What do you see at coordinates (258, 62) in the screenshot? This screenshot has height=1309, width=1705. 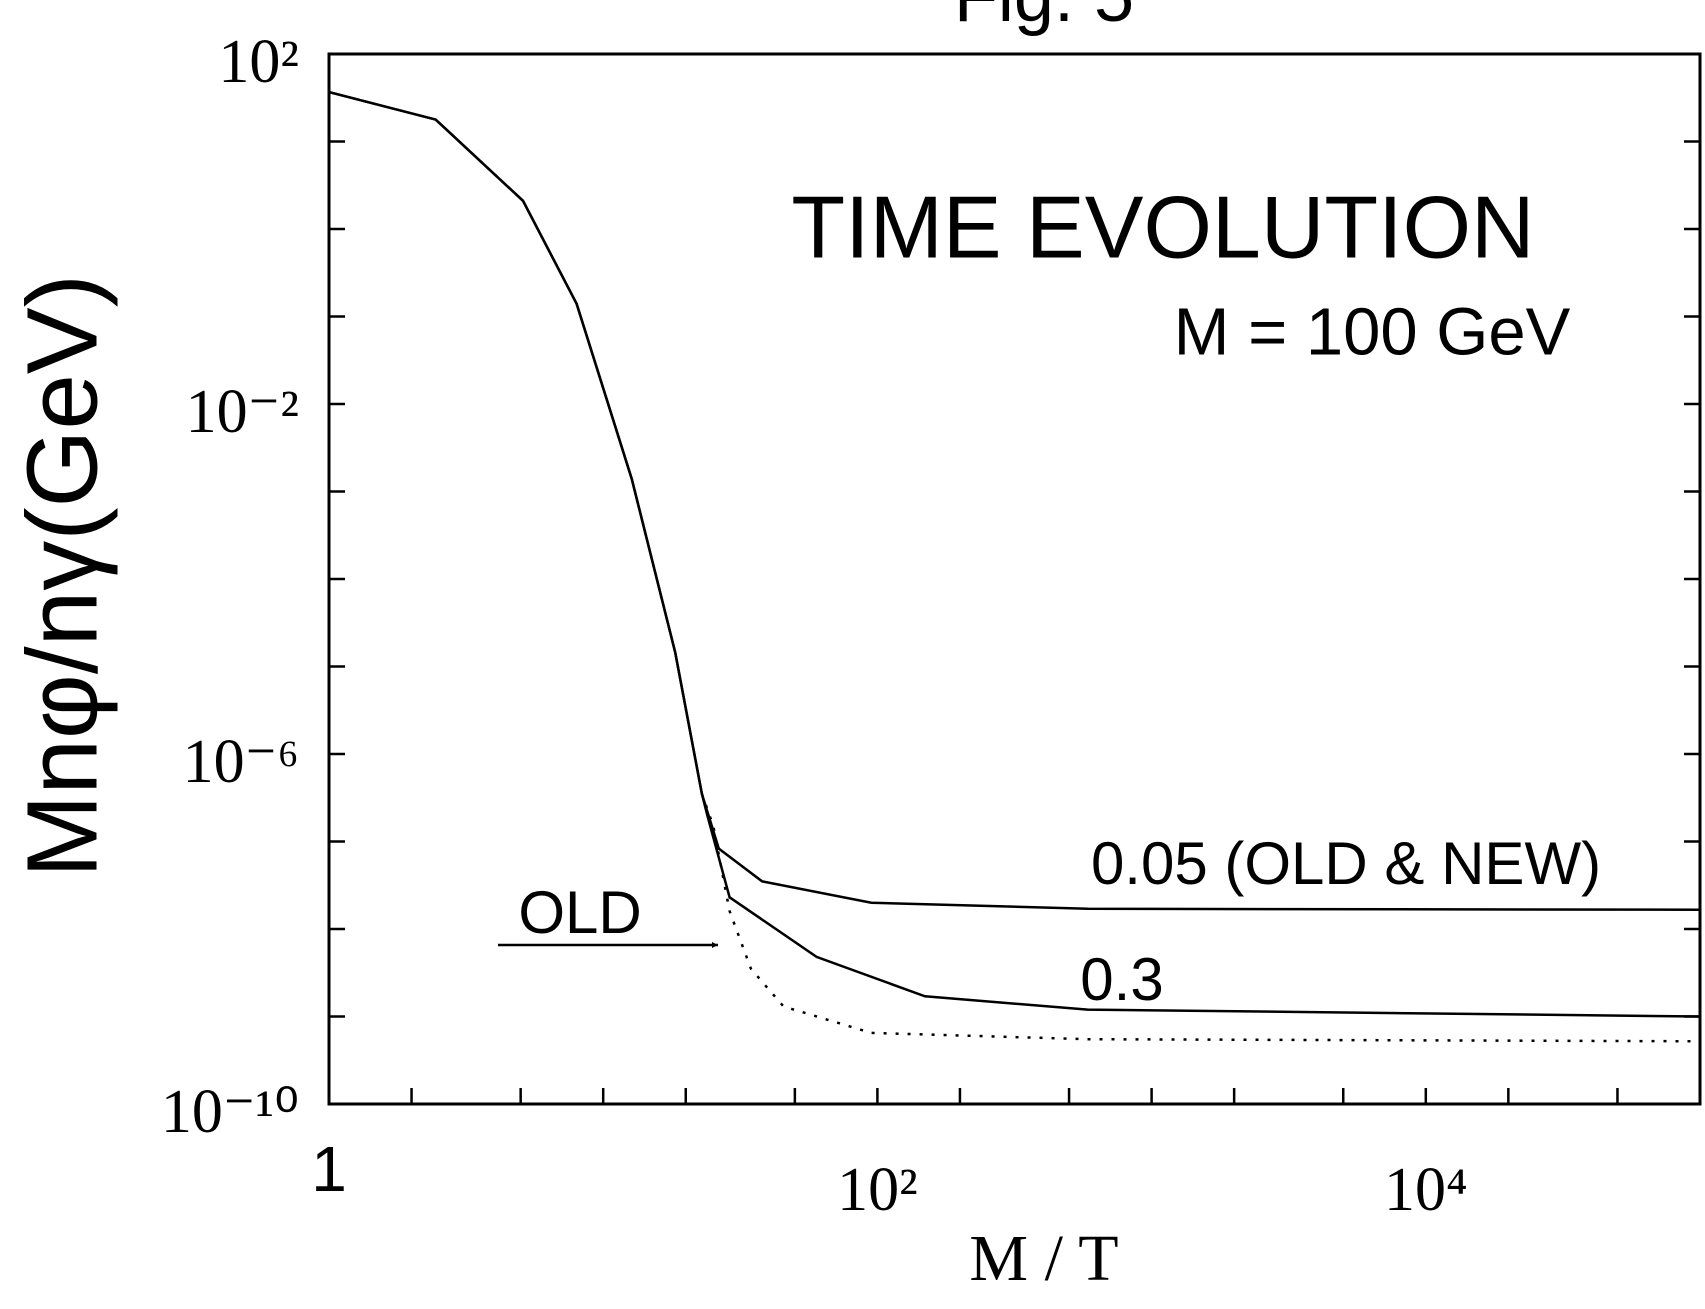 I see `y-tick-label: 10²` at bounding box center [258, 62].